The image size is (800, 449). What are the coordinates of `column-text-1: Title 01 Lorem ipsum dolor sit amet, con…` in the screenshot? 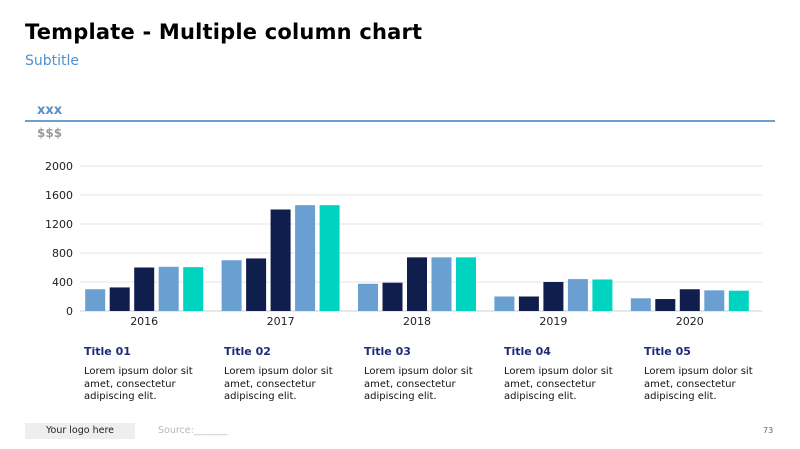 It's located at (146, 374).